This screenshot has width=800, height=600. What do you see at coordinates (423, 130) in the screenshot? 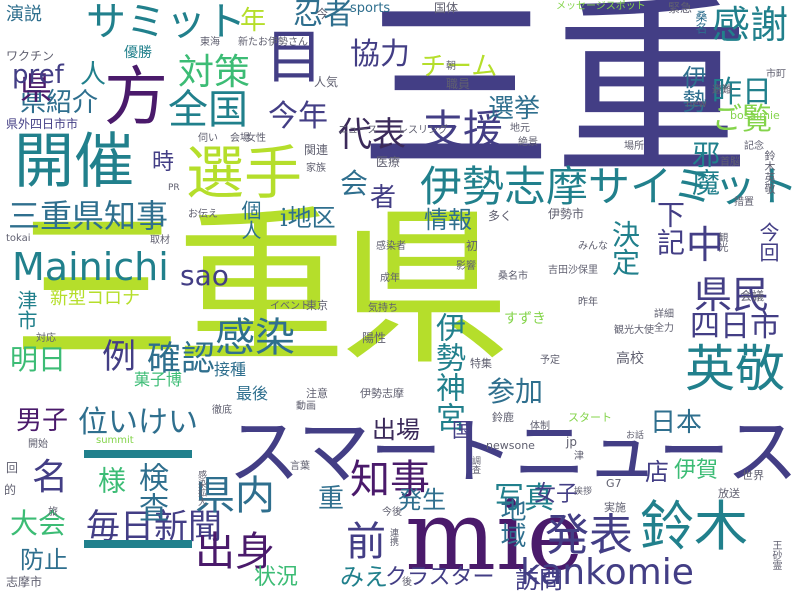
I see `word-wrestling: レスリング` at bounding box center [423, 130].